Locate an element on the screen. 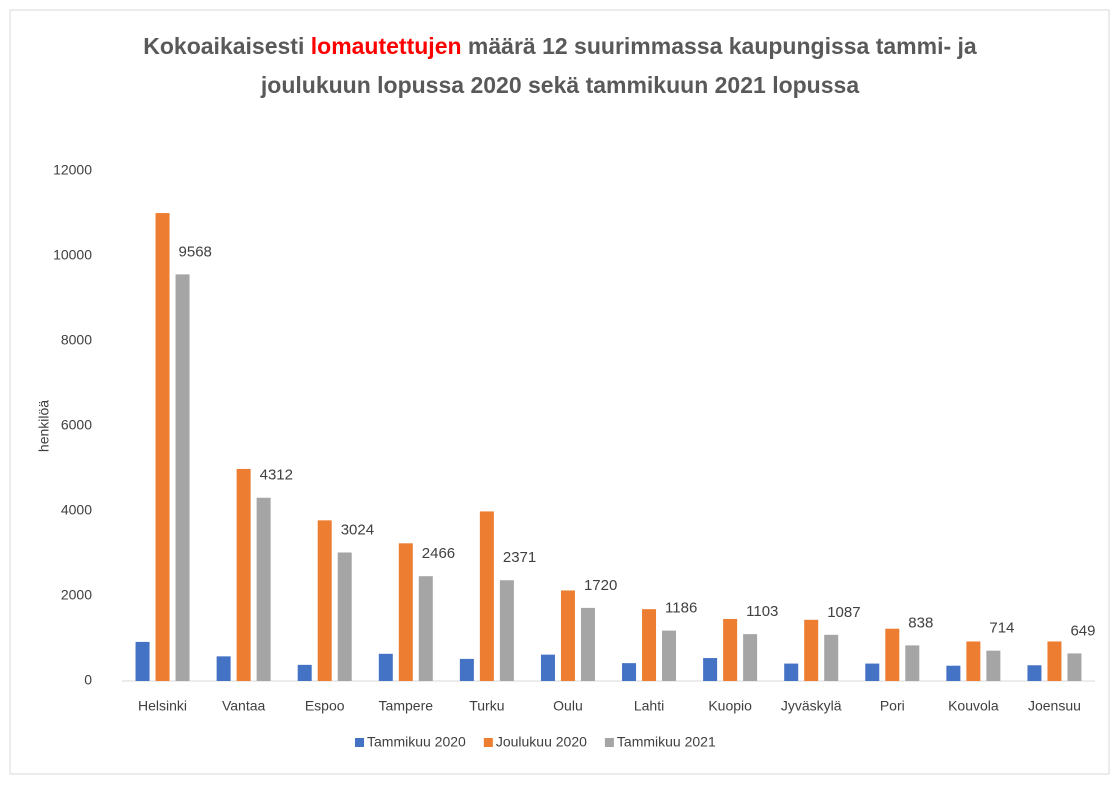 Image resolution: width=1119 pixels, height=789 pixels. y-axis-label: henkilöä is located at coordinates (44, 426).